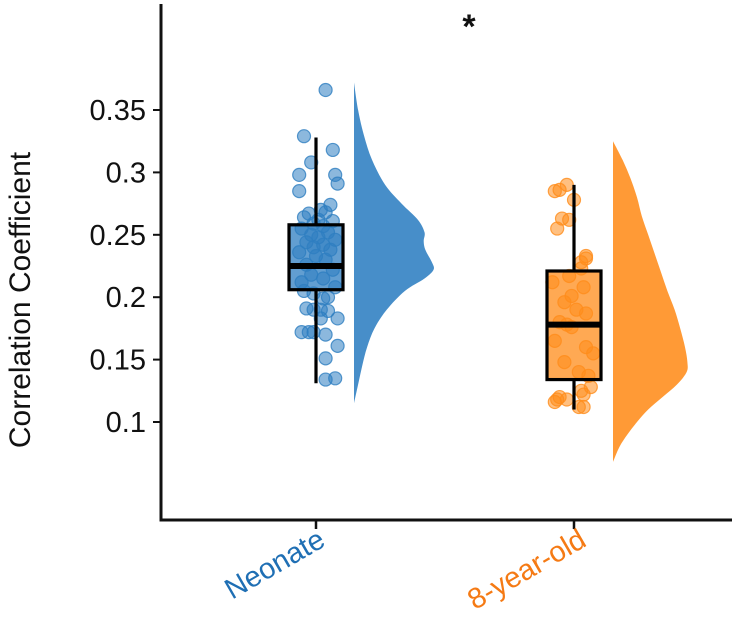  I want to click on x-label-8-year-old: 8-year-old, so click(526, 569).